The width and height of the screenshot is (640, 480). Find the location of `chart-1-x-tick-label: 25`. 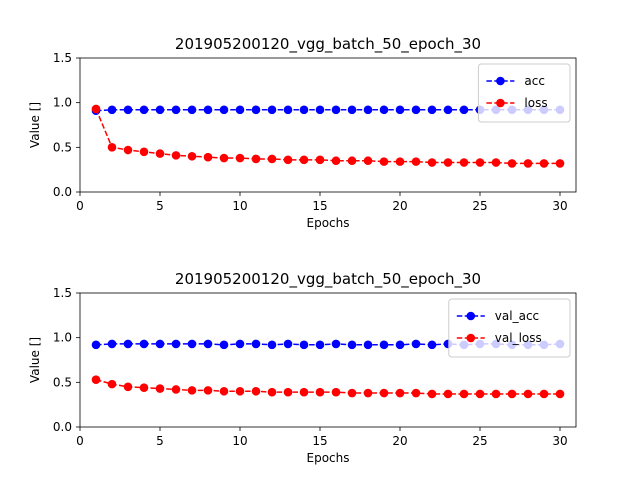

chart-1-x-tick-label: 25 is located at coordinates (479, 206).